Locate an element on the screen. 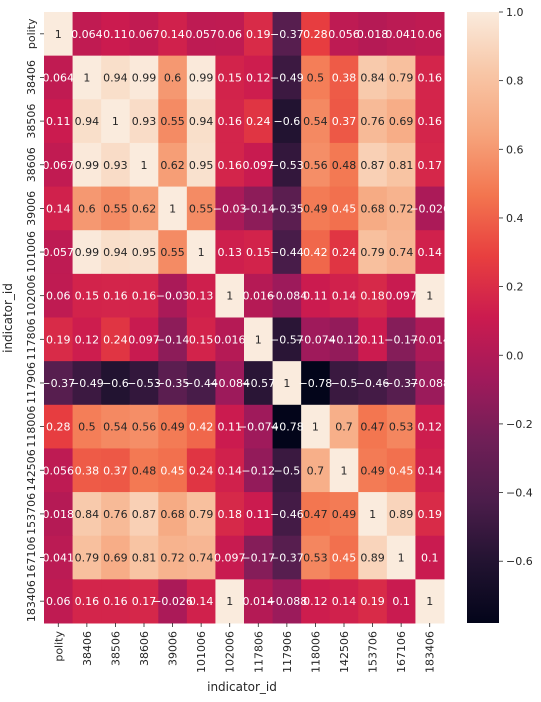 This screenshot has width=541, height=702. cell-value-label: 0.064 is located at coordinates (59, 77).